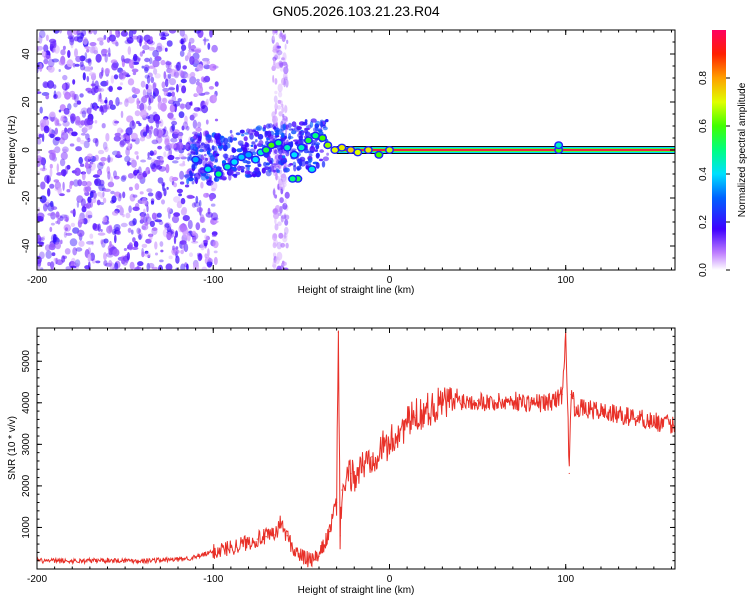  What do you see at coordinates (26, 245) in the screenshot?
I see `y-tick-label: -40` at bounding box center [26, 245].